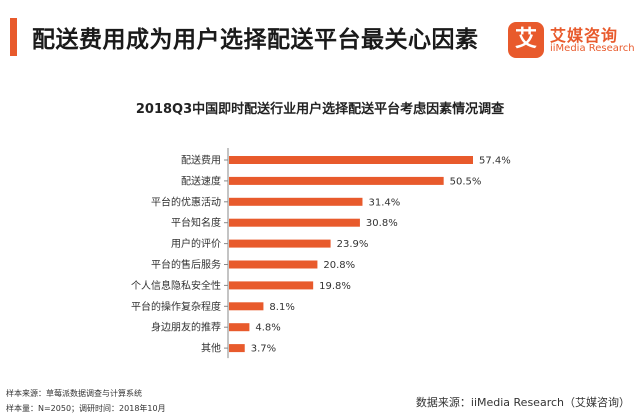 The width and height of the screenshot is (640, 417). I want to click on category-label: 其他, so click(211, 348).